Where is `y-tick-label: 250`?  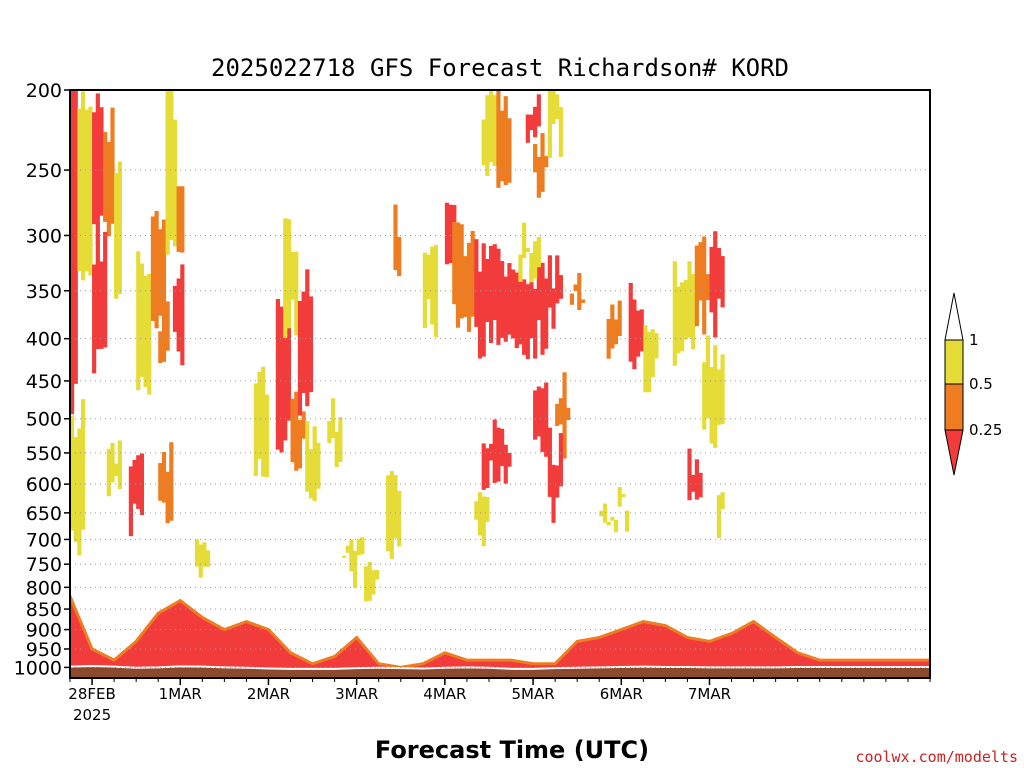
y-tick-label: 250 is located at coordinates (44, 171).